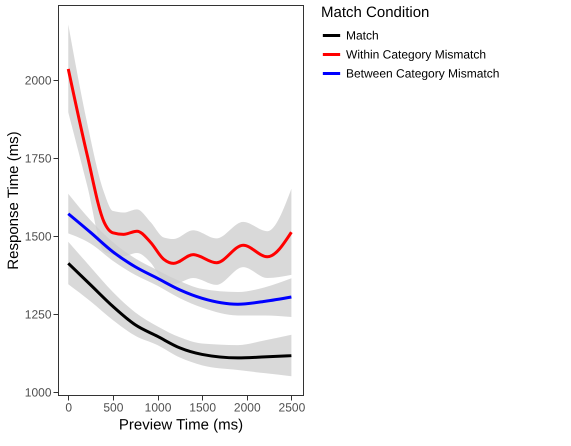  What do you see at coordinates (68, 407) in the screenshot?
I see `x-tick-label: 0` at bounding box center [68, 407].